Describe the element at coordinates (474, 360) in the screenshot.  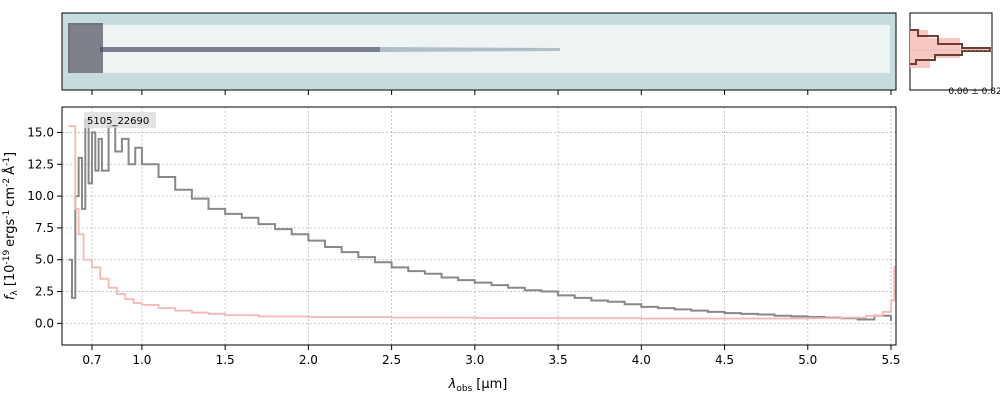
I see `x-tick-label: 3.0` at that location.